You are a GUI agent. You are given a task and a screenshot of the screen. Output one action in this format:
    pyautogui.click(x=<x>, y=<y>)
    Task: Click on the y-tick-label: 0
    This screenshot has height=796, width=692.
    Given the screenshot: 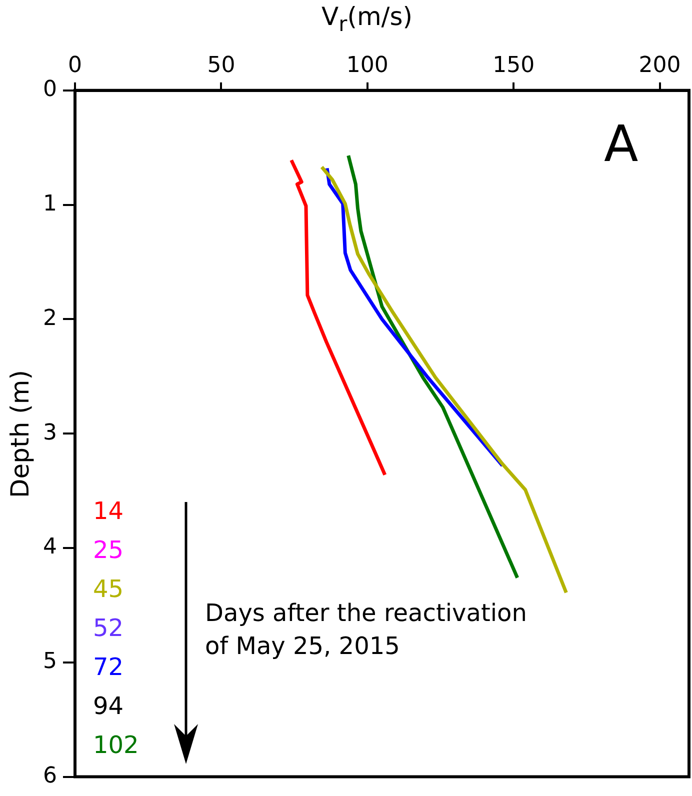 What is the action you would take?
    pyautogui.click(x=50, y=89)
    